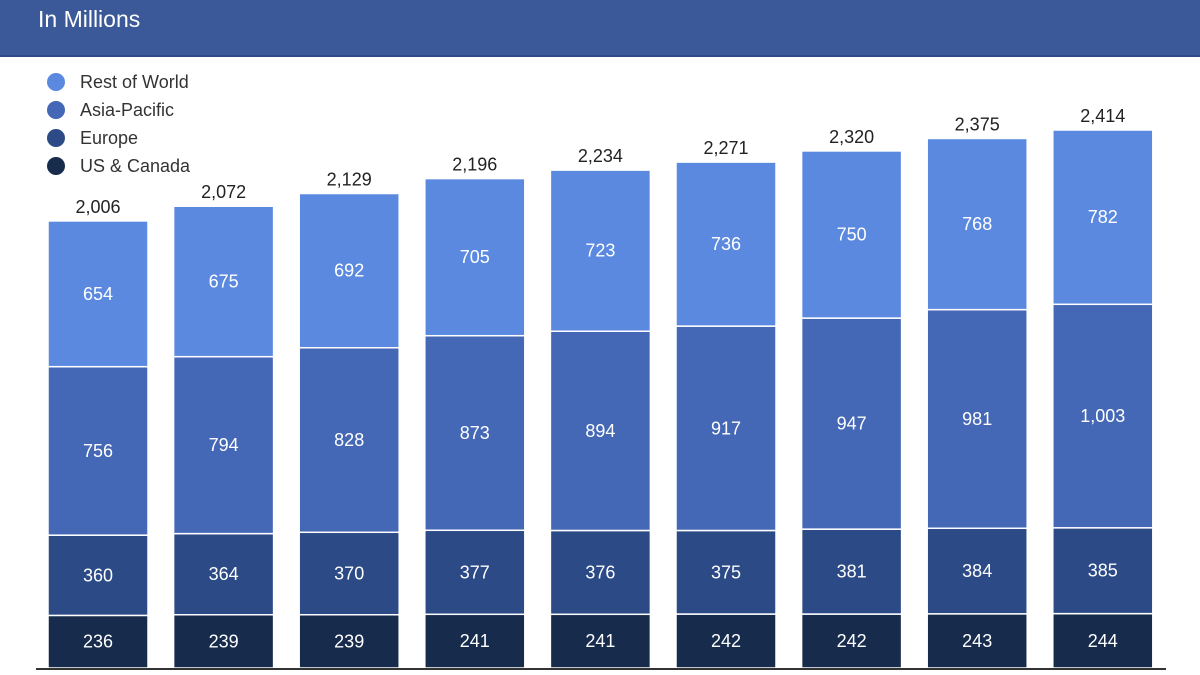 Image resolution: width=1200 pixels, height=675 pixels. I want to click on segment-label: 385, so click(1103, 571).